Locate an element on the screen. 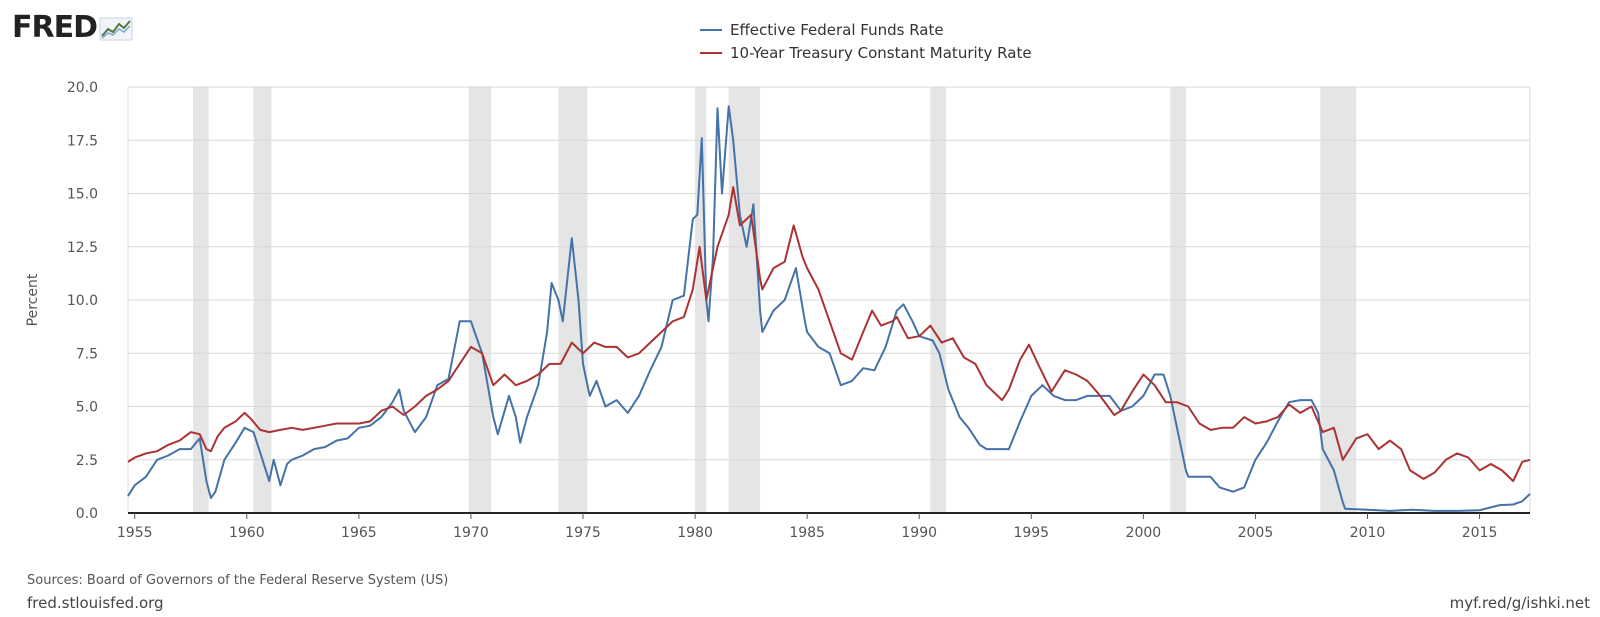 Image resolution: width=1600 pixels, height=617 pixels. x-tick-label: 1990 is located at coordinates (919, 533).